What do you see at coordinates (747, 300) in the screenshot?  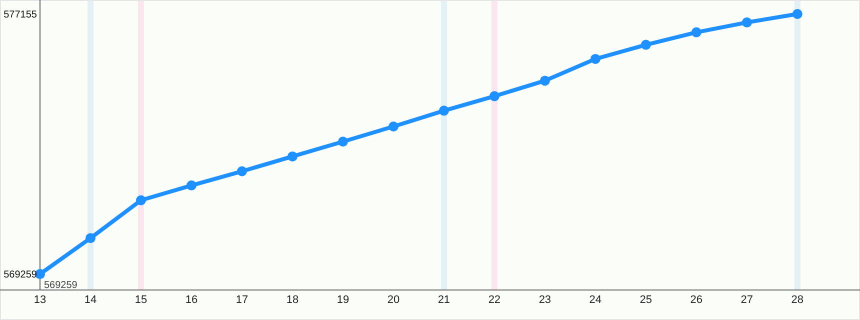 I see `x-tick-label: 27` at bounding box center [747, 300].